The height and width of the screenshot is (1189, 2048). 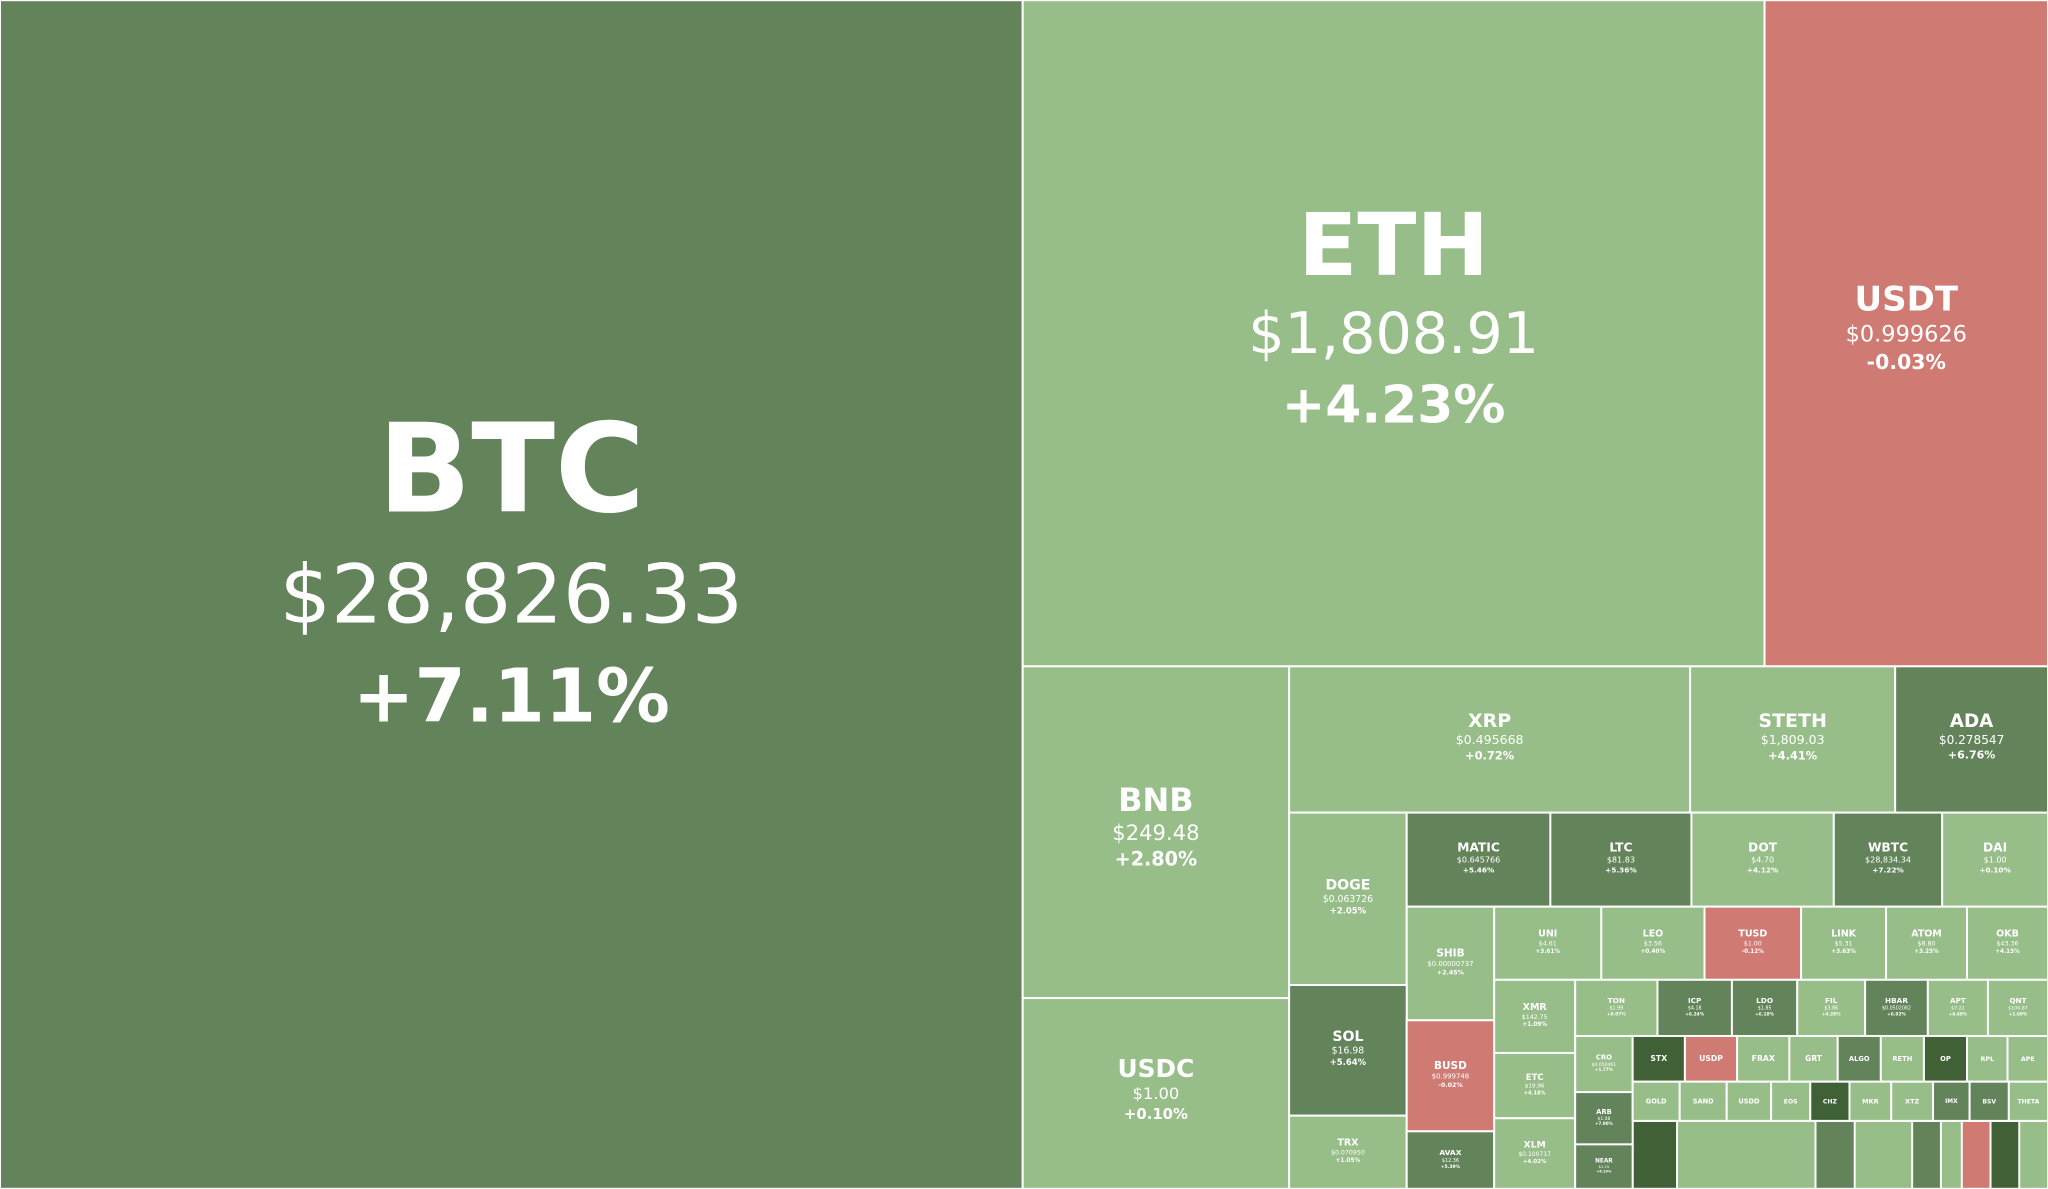 What do you see at coordinates (1620, 848) in the screenshot?
I see `tile-symbol: LTC` at bounding box center [1620, 848].